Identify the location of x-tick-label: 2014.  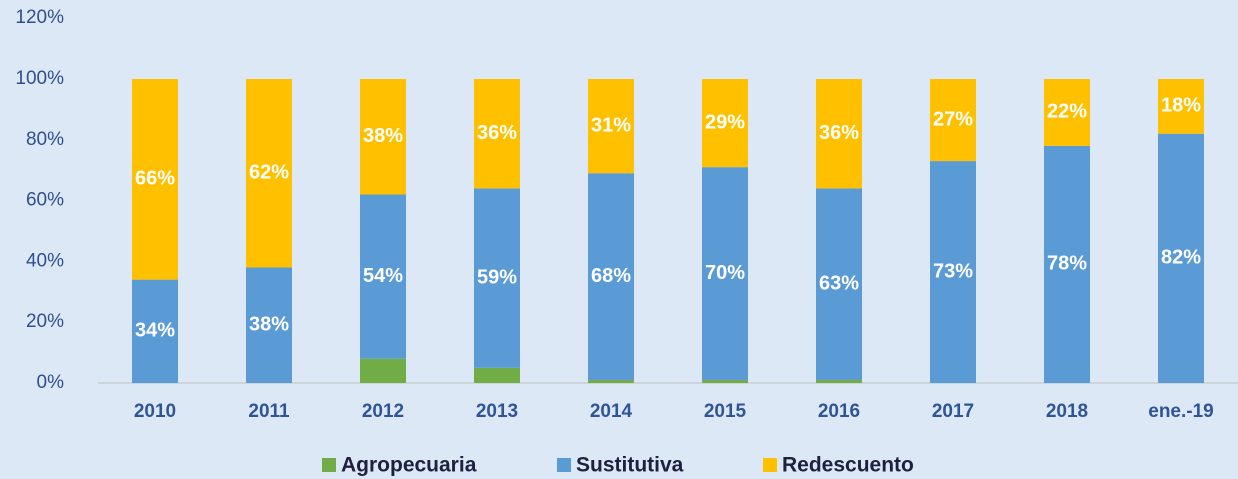
(611, 411).